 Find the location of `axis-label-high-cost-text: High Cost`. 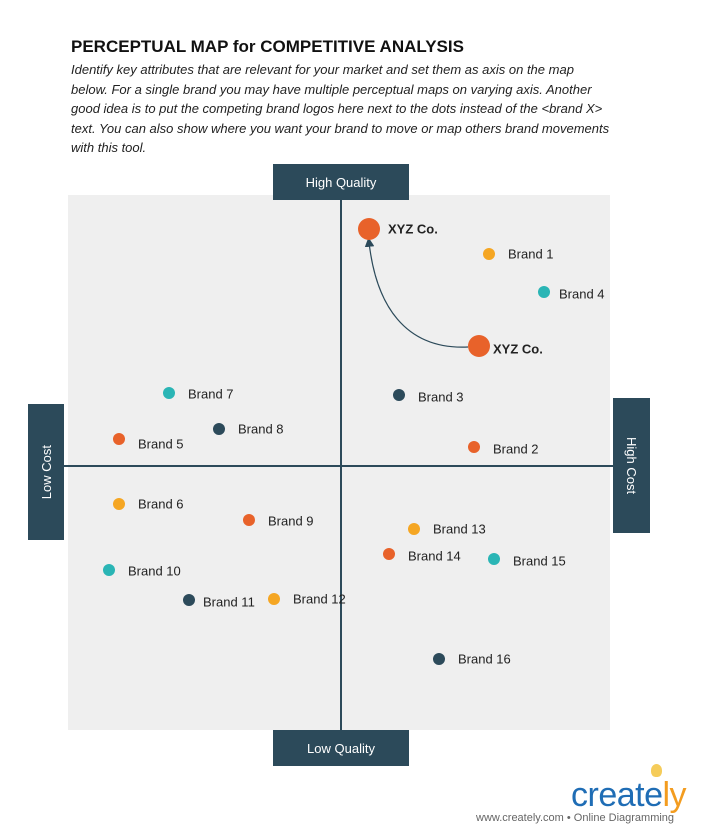

axis-label-high-cost-text: High Cost is located at coordinates (631, 465).